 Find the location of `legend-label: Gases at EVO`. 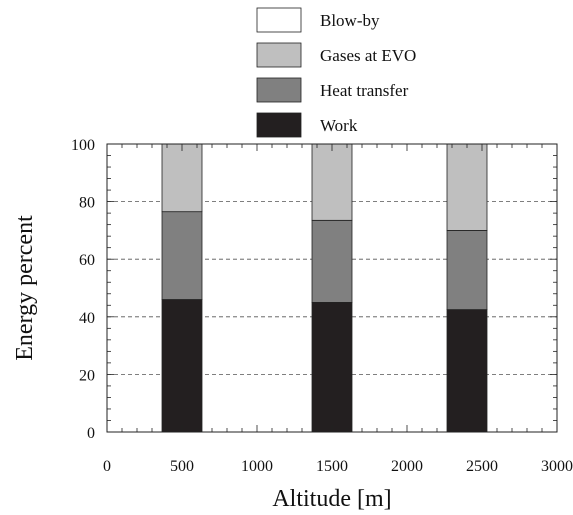

legend-label: Gases at EVO is located at coordinates (368, 55).